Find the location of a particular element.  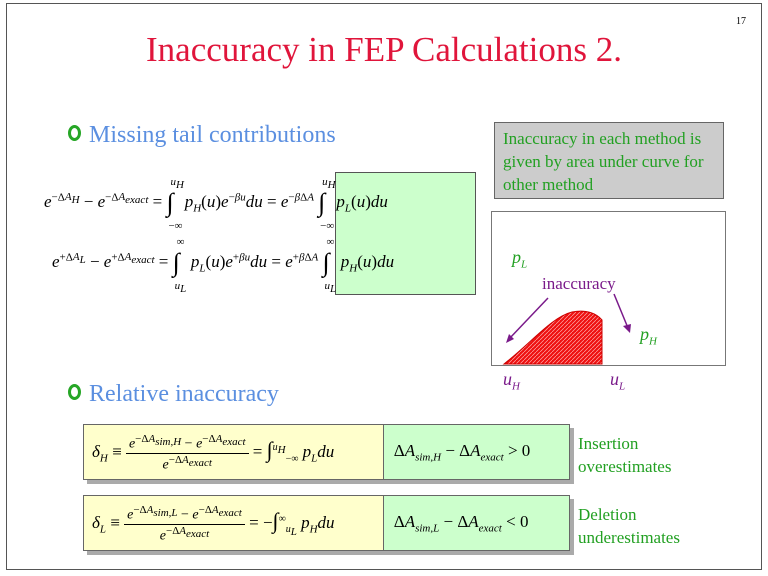

inaccuracy-plot: pL inaccuracy pH is located at coordinates (608, 288).